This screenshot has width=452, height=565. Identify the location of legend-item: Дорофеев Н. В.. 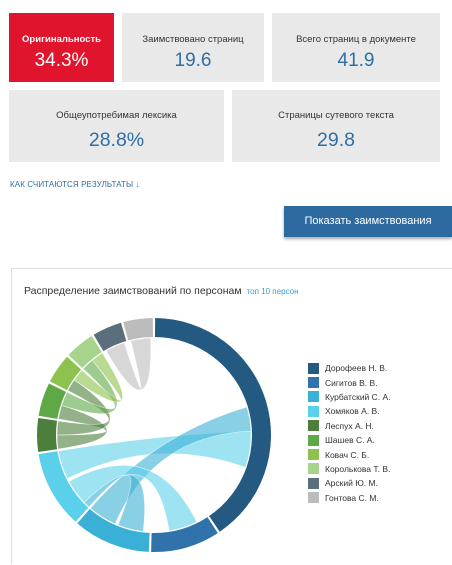
(349, 368).